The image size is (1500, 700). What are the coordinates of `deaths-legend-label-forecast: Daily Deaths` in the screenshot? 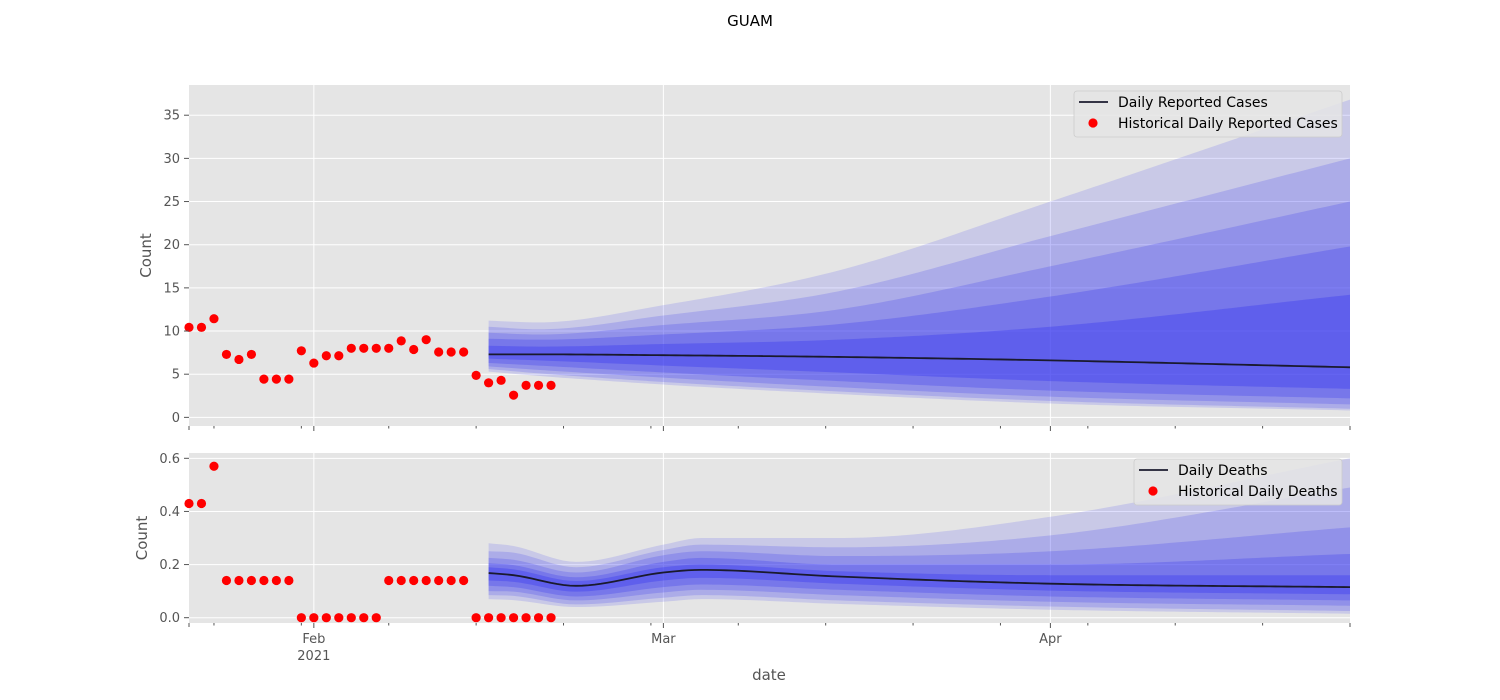 It's located at (1223, 471).